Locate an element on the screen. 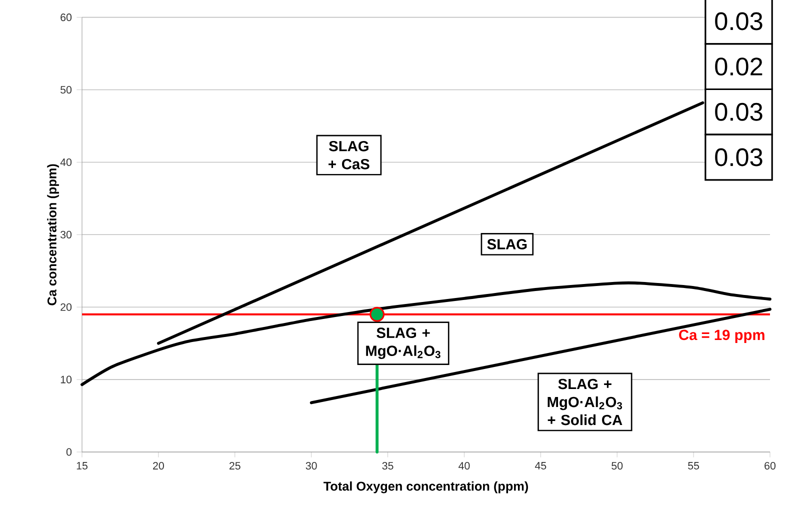 Image resolution: width=789 pixels, height=520 pixels. annotation: SLAG + MgO·Al$_{2}$O$_{3}$ is located at coordinates (403, 344).